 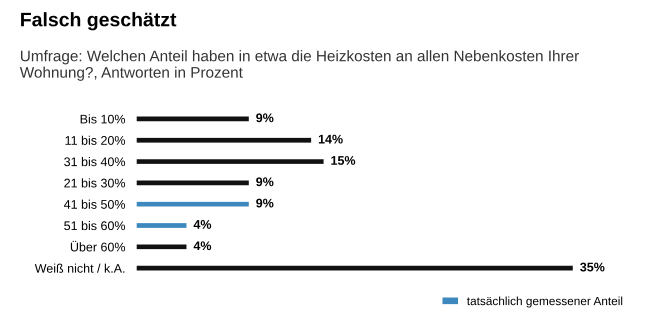 I want to click on chart-title: Falsch geschätzt, so click(x=98, y=21).